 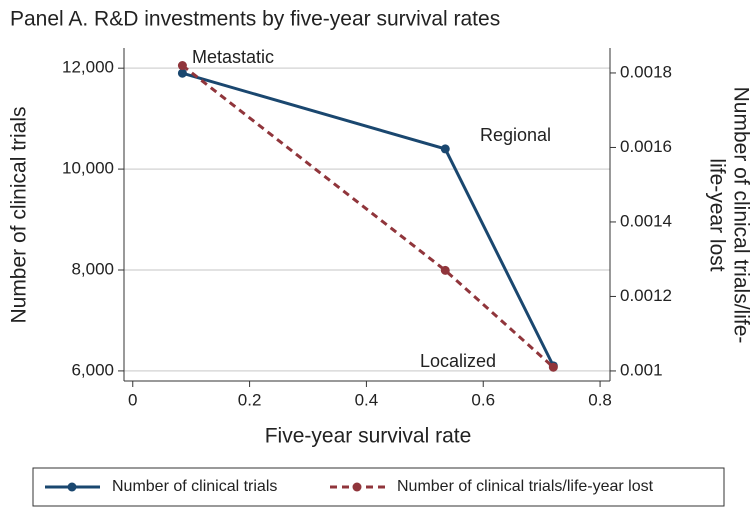 I want to click on x-tick-label: 0.6, so click(x=483, y=399).